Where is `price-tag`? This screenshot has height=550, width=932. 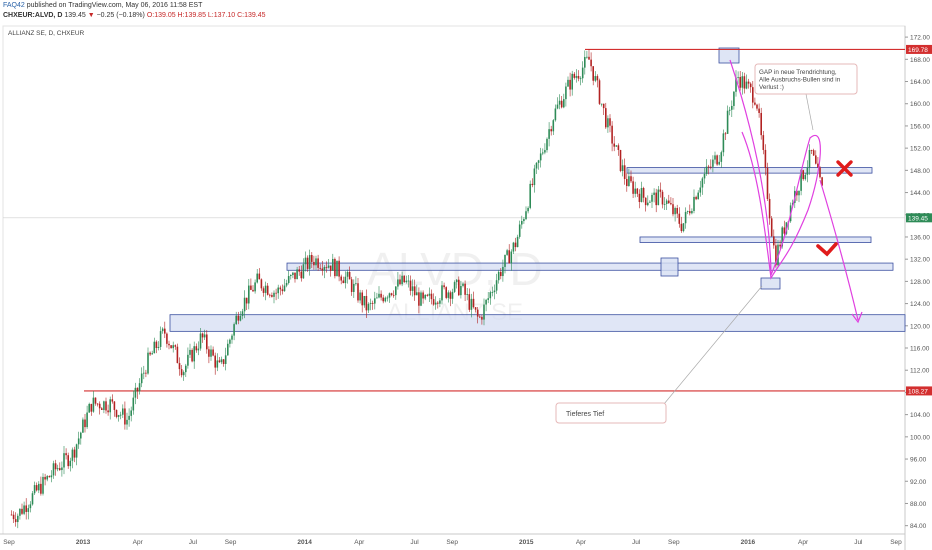 price-tag is located at coordinates (919, 49).